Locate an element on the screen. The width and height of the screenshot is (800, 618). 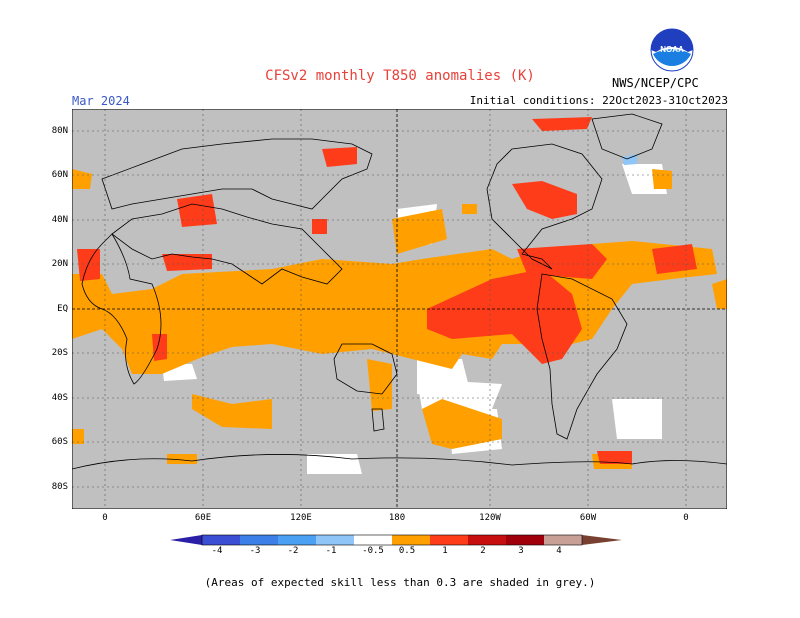
lat-label: 80N is located at coordinates (59, 131).